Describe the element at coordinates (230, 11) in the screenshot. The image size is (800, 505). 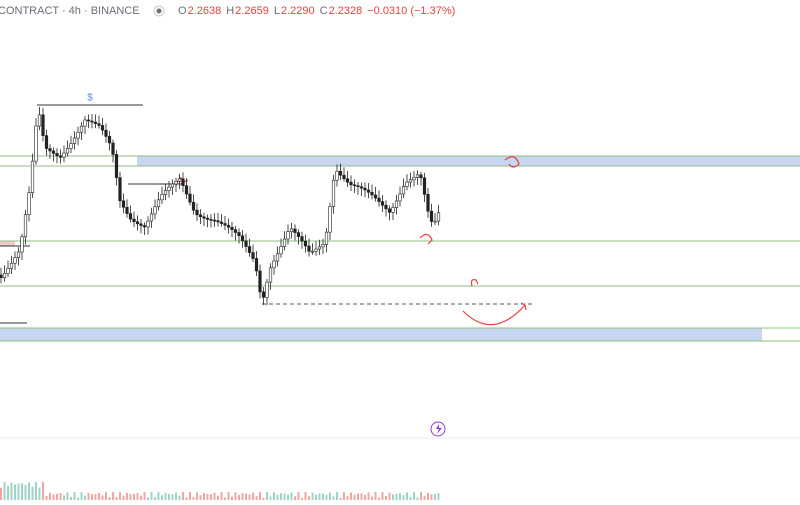
I see `ohlc-label: H` at that location.